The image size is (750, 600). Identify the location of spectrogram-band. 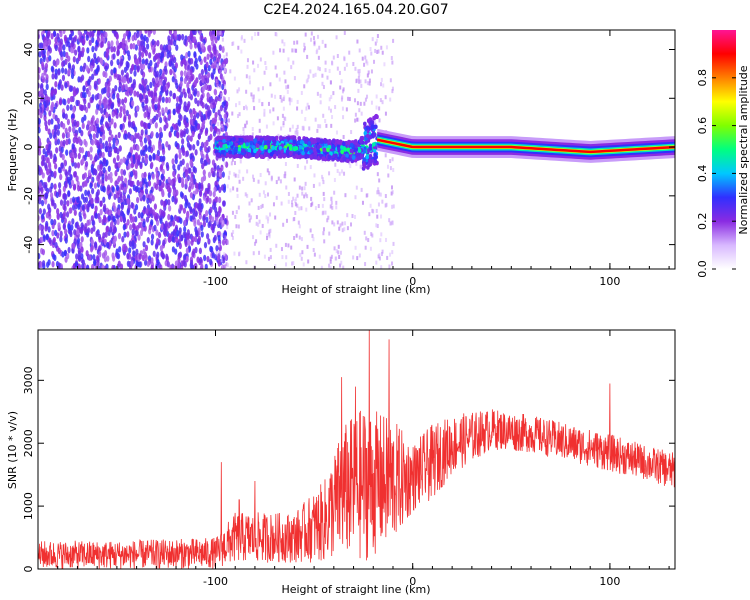
(296, 142).